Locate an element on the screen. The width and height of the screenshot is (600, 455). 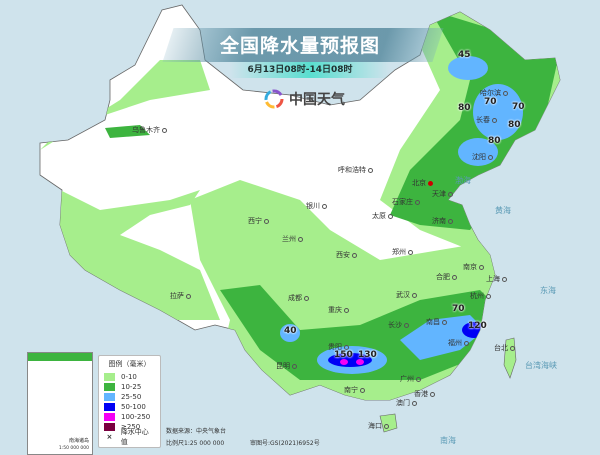
rain-center-value: 120 is located at coordinates (477, 326).